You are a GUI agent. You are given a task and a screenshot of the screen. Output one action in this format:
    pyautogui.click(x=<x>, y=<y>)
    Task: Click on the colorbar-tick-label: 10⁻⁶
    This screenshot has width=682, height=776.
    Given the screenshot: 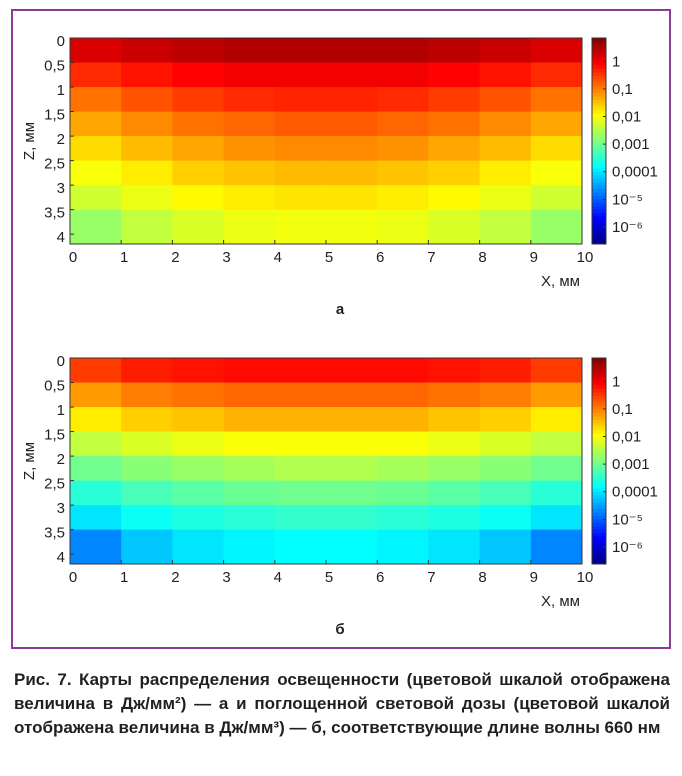 What is the action you would take?
    pyautogui.click(x=627, y=227)
    